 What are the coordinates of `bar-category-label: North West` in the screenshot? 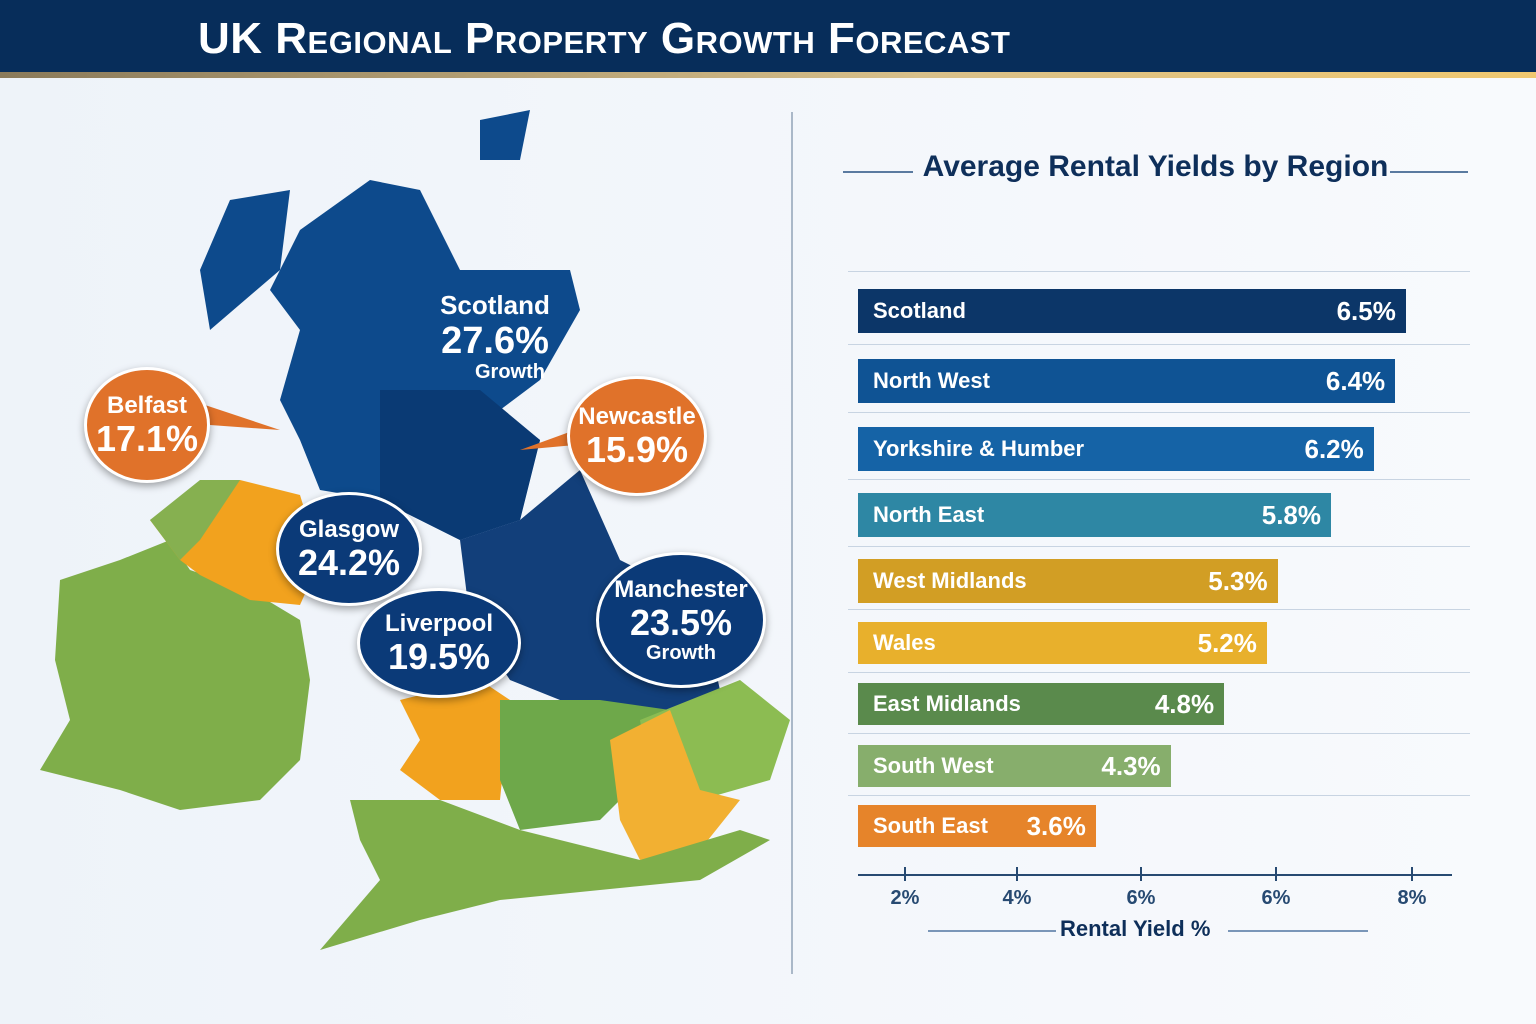 It's located at (931, 380).